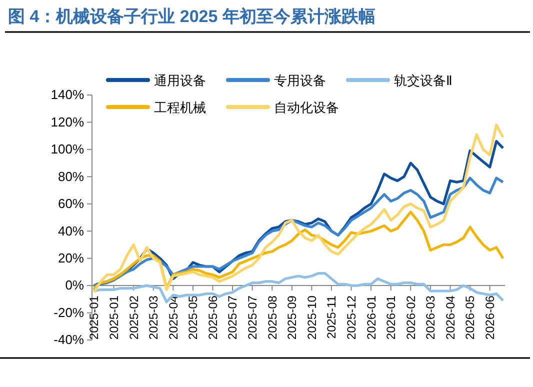 Image resolution: width=533 pixels, height=387 pixels. I want to click on x-tick-label: 2025-11, so click(331, 317).